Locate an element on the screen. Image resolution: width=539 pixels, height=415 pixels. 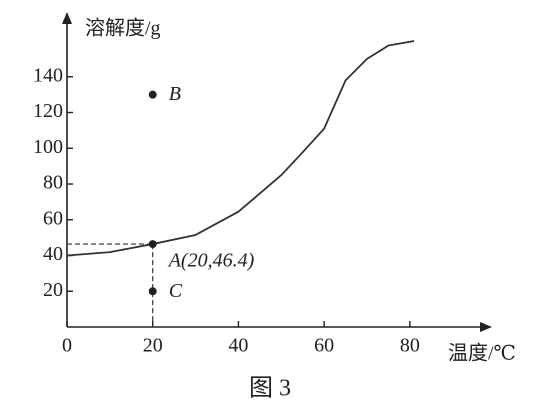
y-tick-label: 140 is located at coordinates (48, 75).